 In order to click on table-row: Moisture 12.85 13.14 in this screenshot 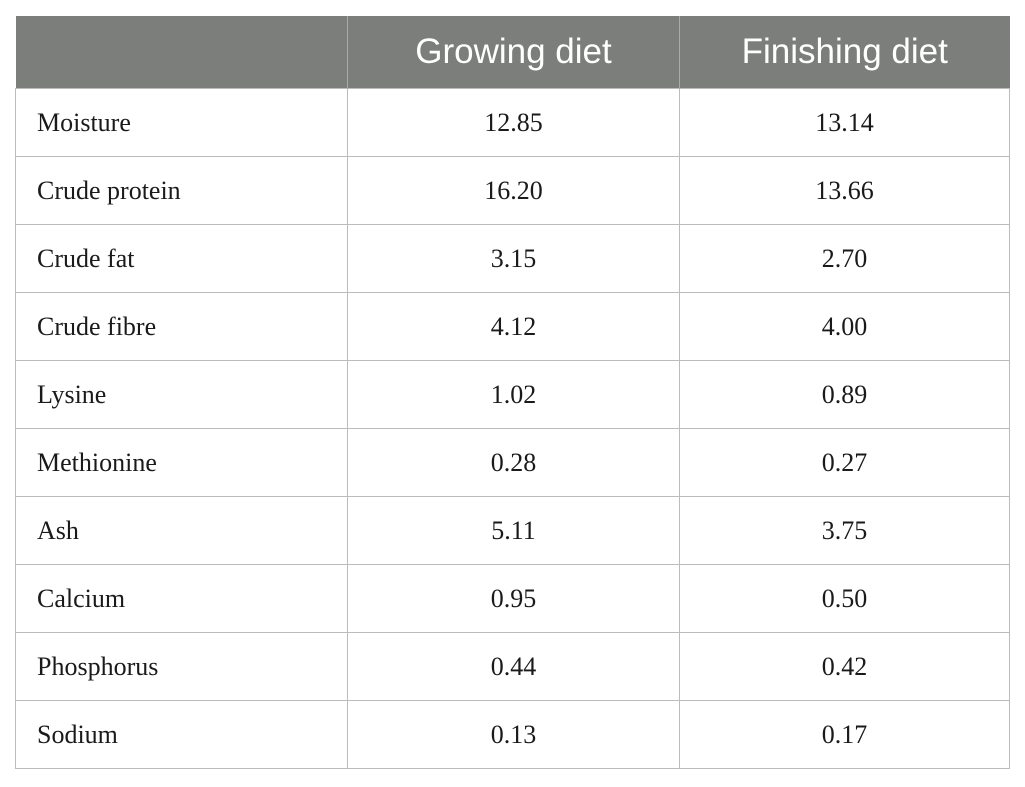, I will do `click(512, 122)`.